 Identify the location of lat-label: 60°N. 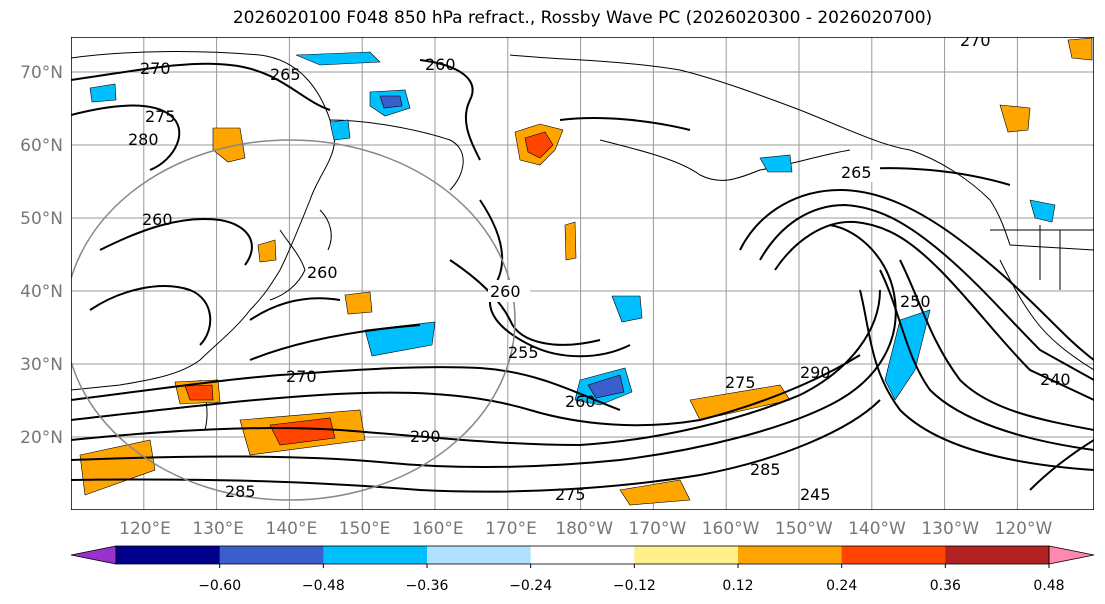
(41, 146).